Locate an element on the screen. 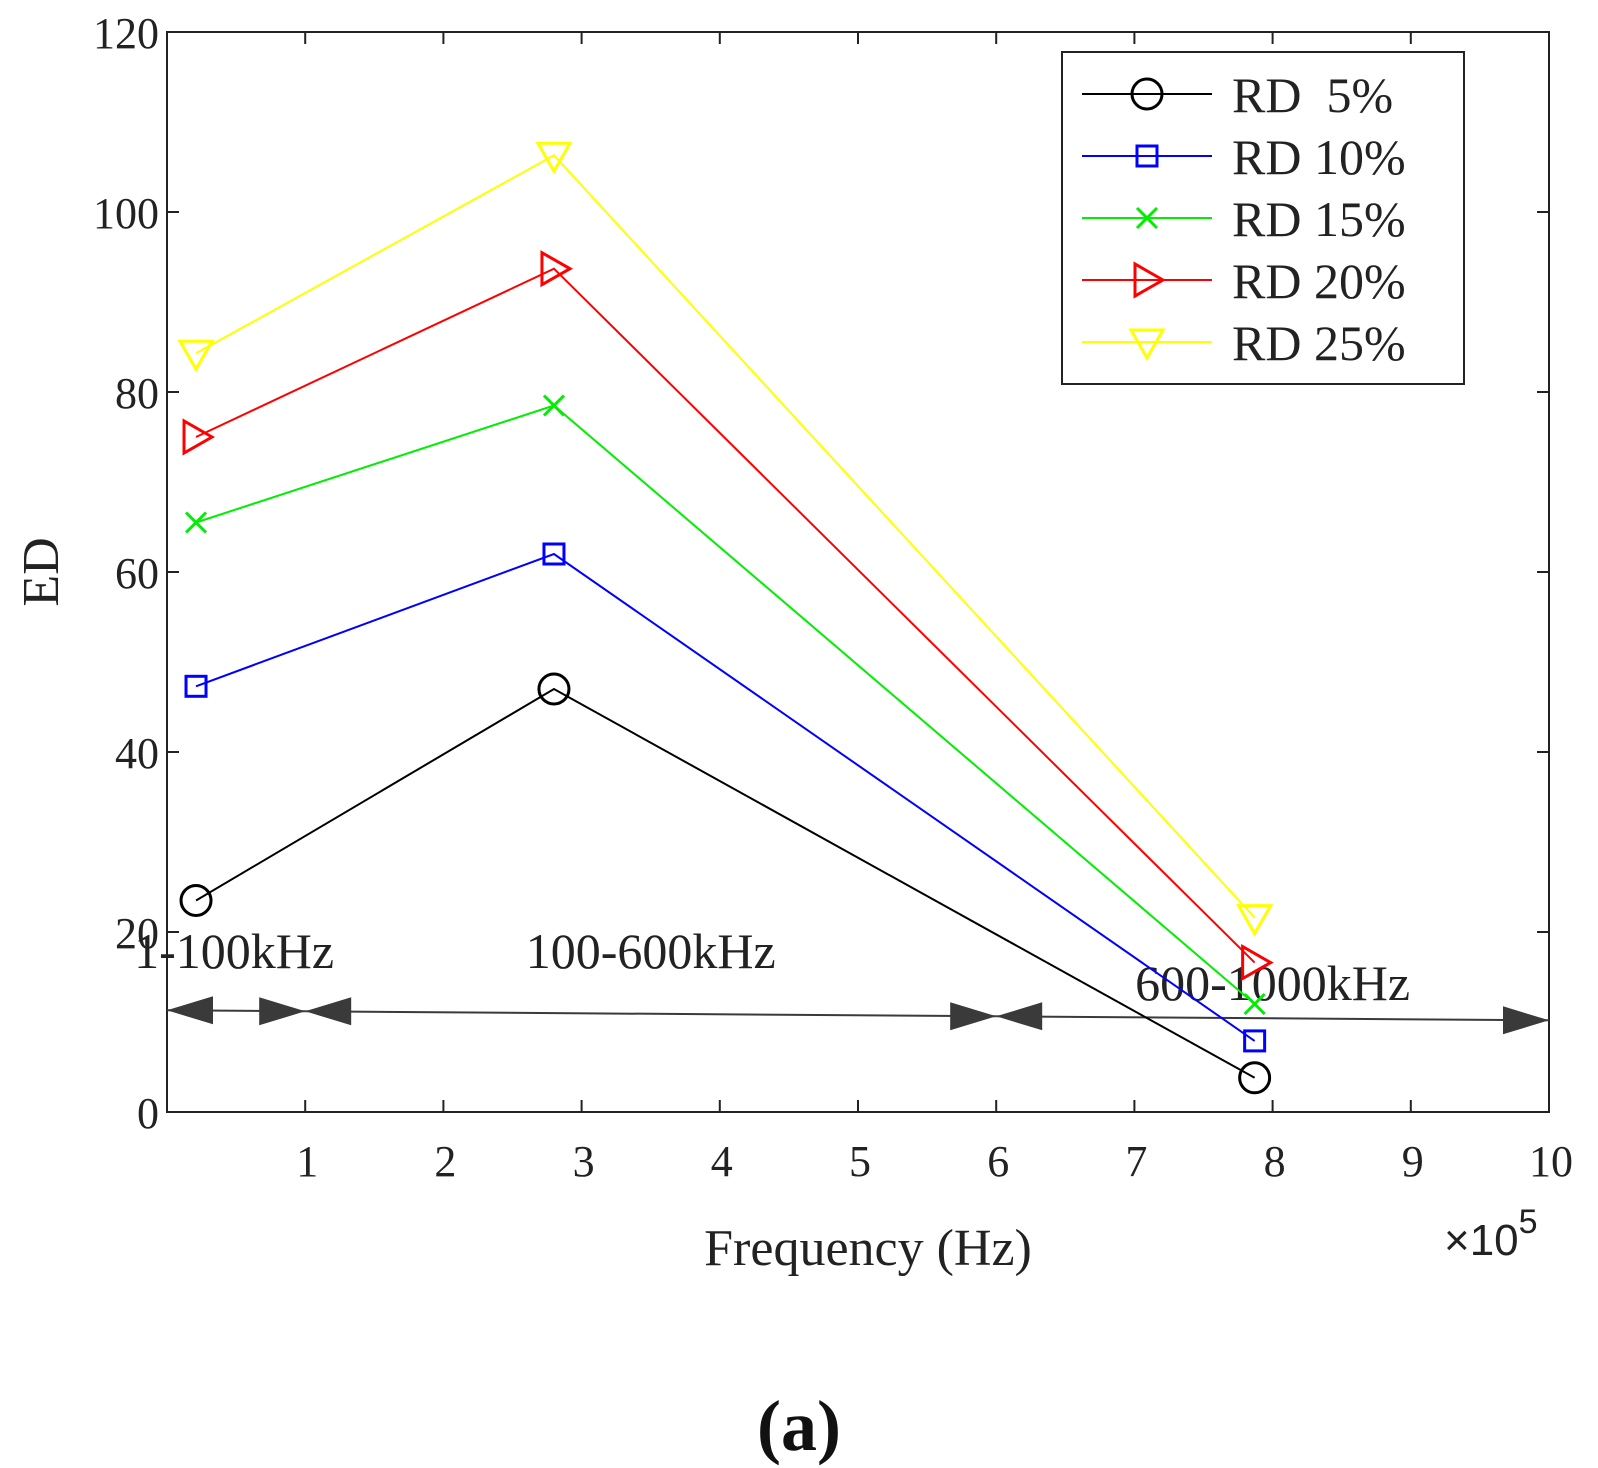  frequency-range-annotation: 100-600kHz is located at coordinates (651, 977).